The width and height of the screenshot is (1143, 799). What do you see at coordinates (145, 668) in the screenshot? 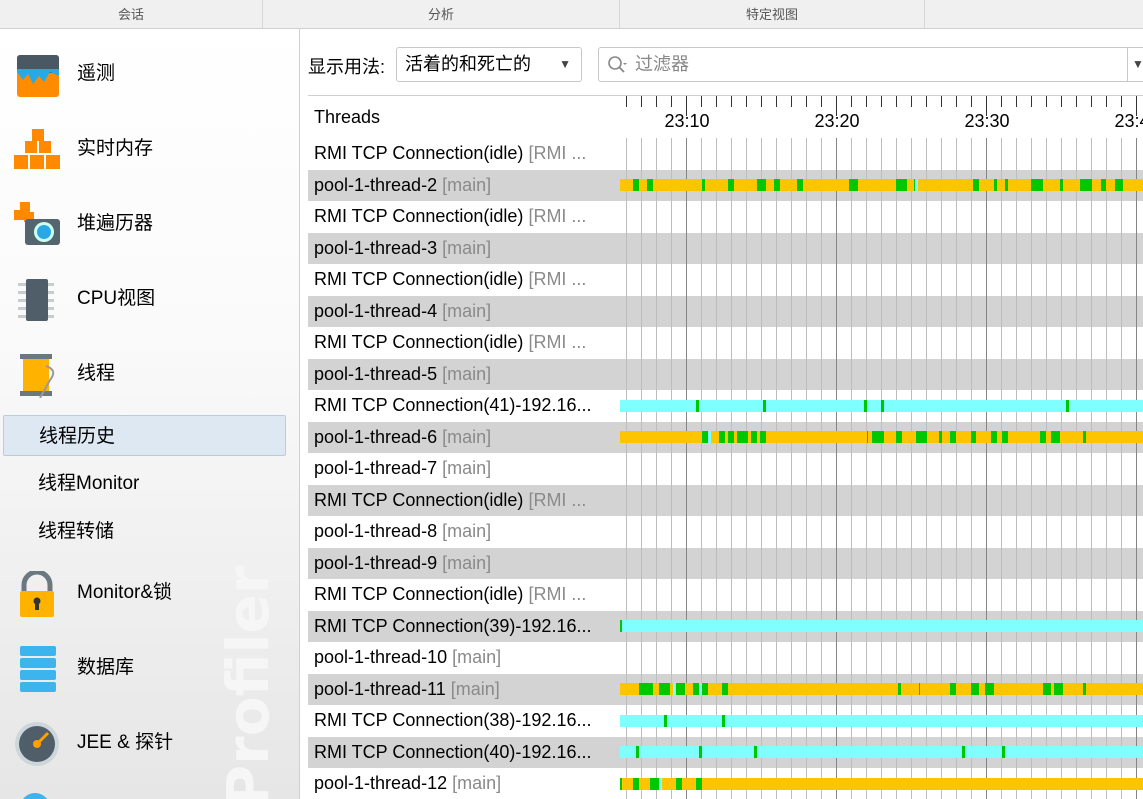
I see `sidebar-item-databases: 数据库` at bounding box center [145, 668].